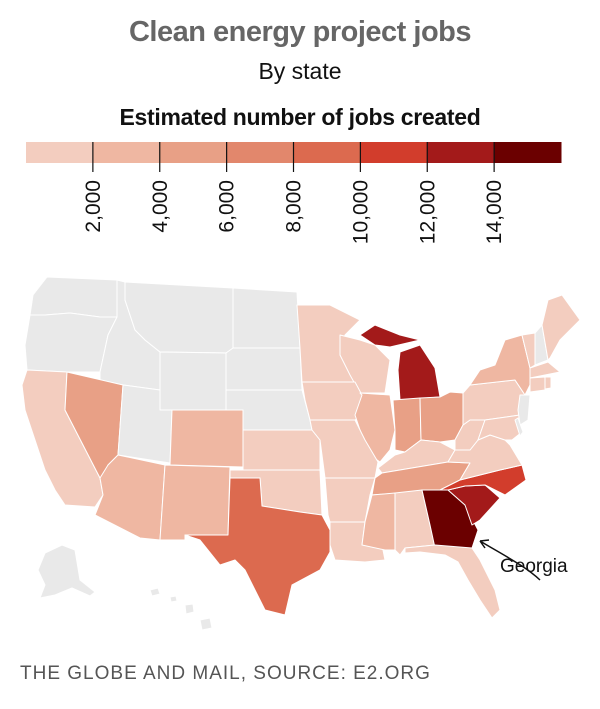  I want to click on legend-tick-label: 4,000, so click(160, 206).